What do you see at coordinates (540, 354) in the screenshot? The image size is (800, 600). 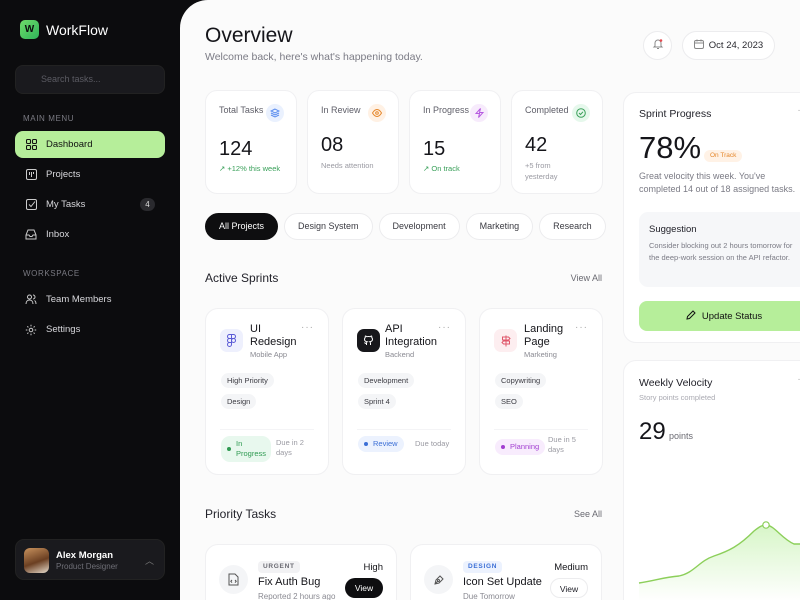 I see `sprint-category: Marketing` at bounding box center [540, 354].